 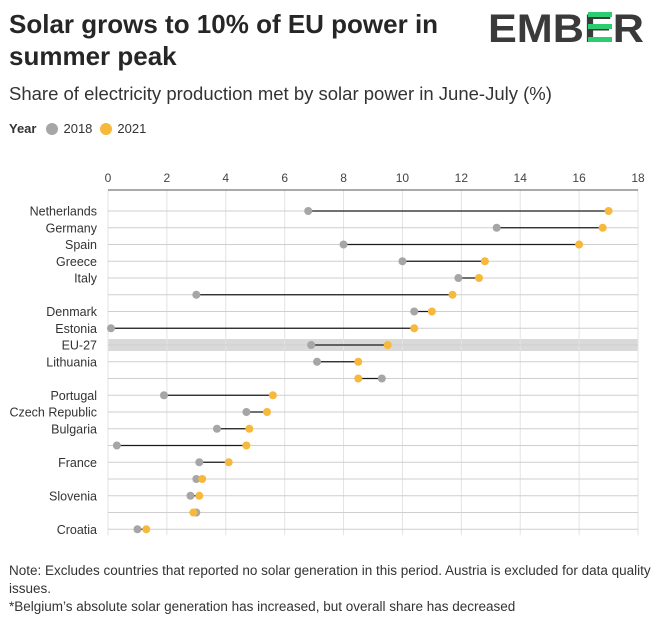 I want to click on x-tick-label: 6, so click(x=284, y=178).